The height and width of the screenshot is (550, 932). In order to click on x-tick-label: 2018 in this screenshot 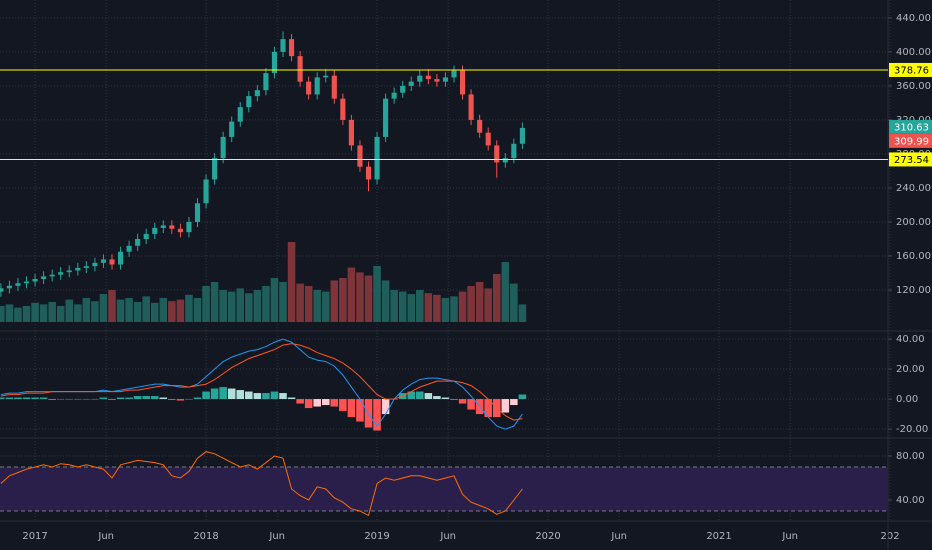, I will do `click(205, 536)`.